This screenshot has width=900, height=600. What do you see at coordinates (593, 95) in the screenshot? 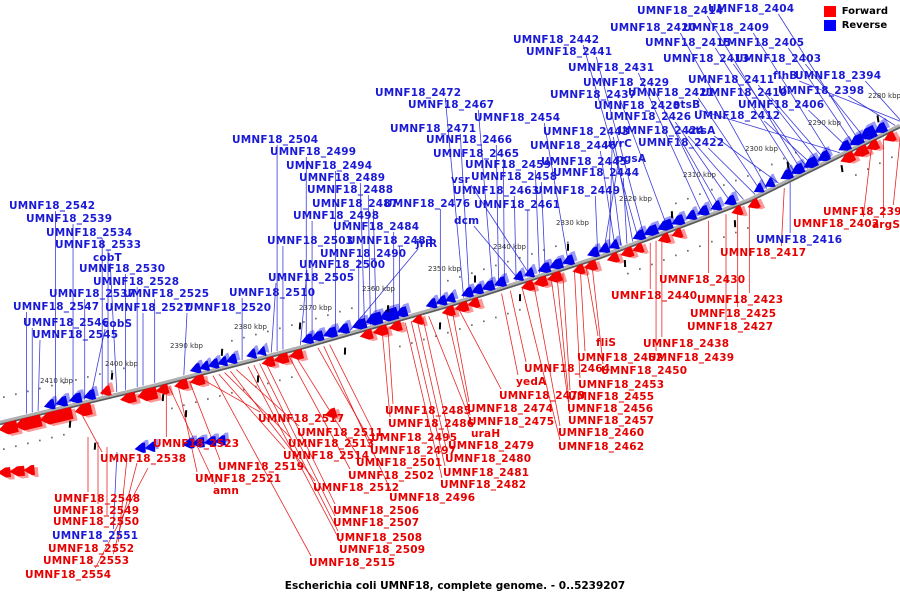
I see `gene-label: UMNF18_2437` at bounding box center [593, 95].